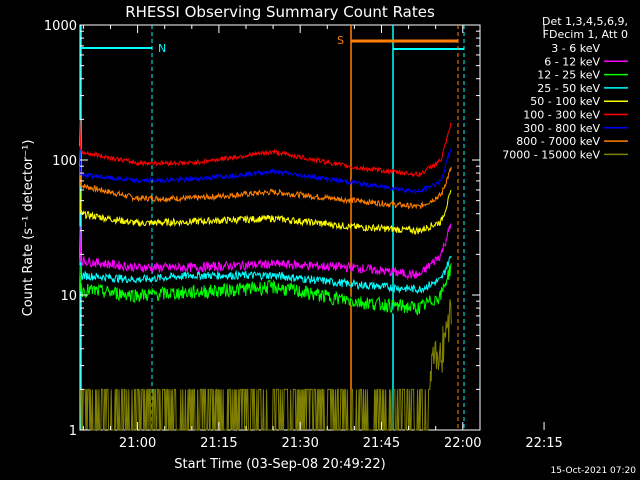 This screenshot has width=640, height=480. Describe the element at coordinates (218, 443) in the screenshot. I see `x-tick-label: 21:15` at that location.